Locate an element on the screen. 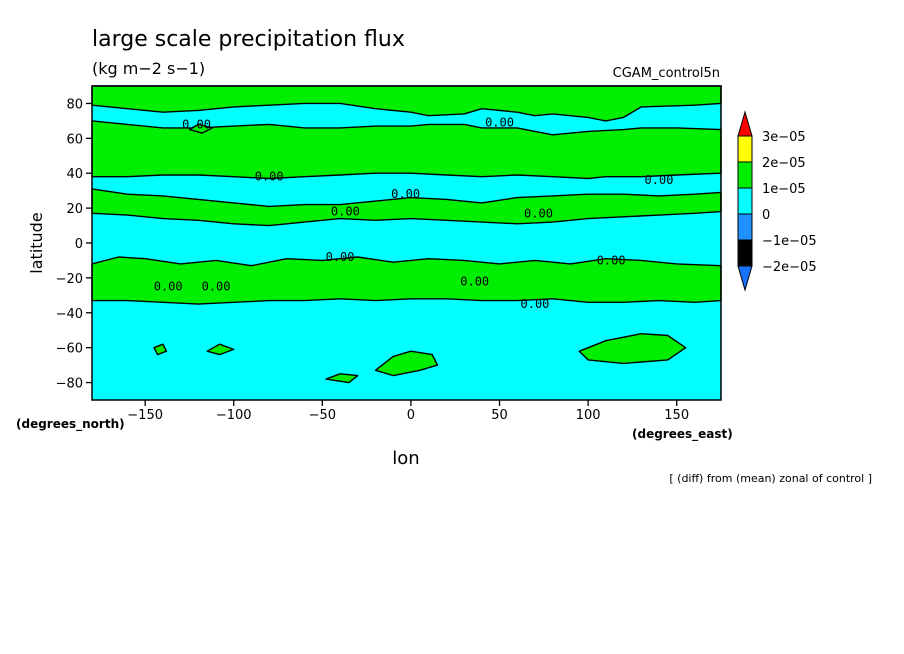 Image resolution: width=904 pixels, height=654 pixels. dataset-label: CGAM_control5n is located at coordinates (666, 73).